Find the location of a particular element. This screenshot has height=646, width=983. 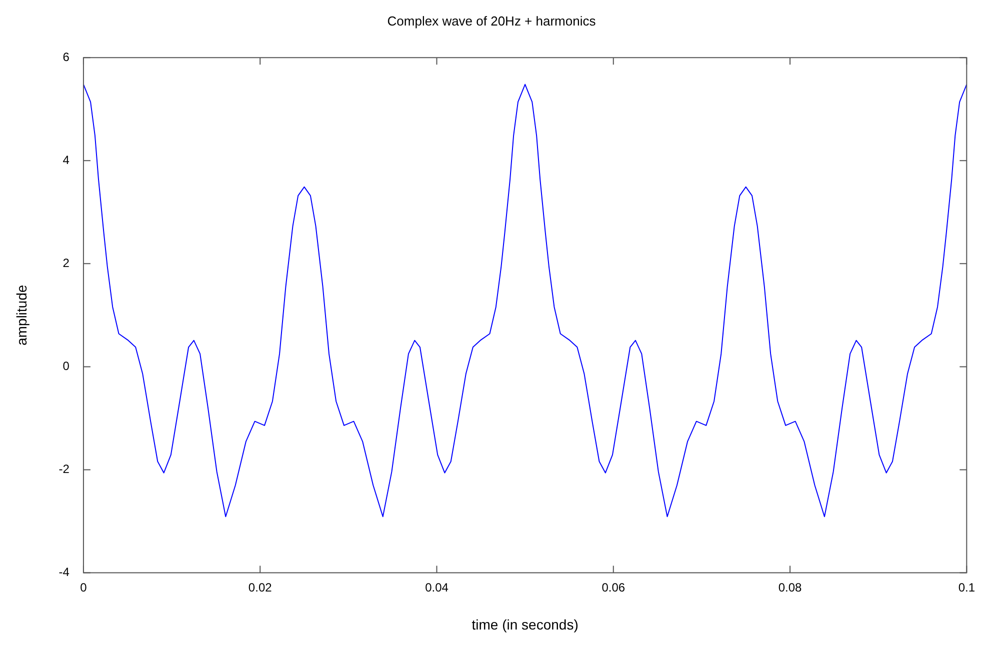

y-tick-label: 6 is located at coordinates (66, 57).